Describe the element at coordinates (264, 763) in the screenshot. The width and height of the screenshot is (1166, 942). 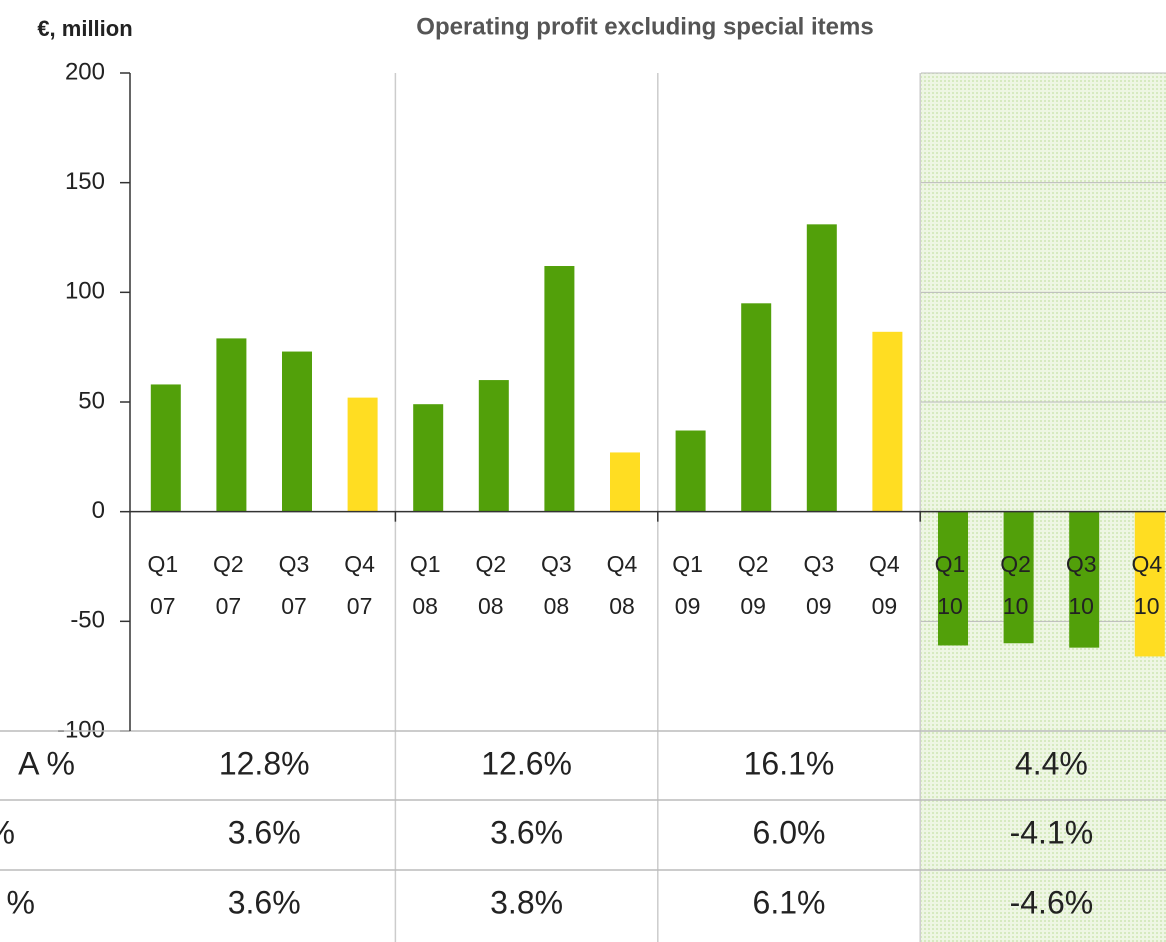
I see `table-cell: 12.8%` at that location.